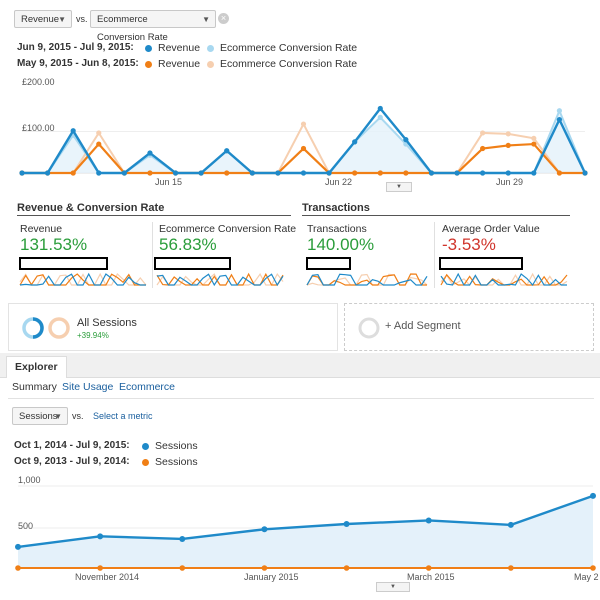  What do you see at coordinates (336, 208) in the screenshot?
I see `scorecard-group-title: Transactions` at bounding box center [336, 208].